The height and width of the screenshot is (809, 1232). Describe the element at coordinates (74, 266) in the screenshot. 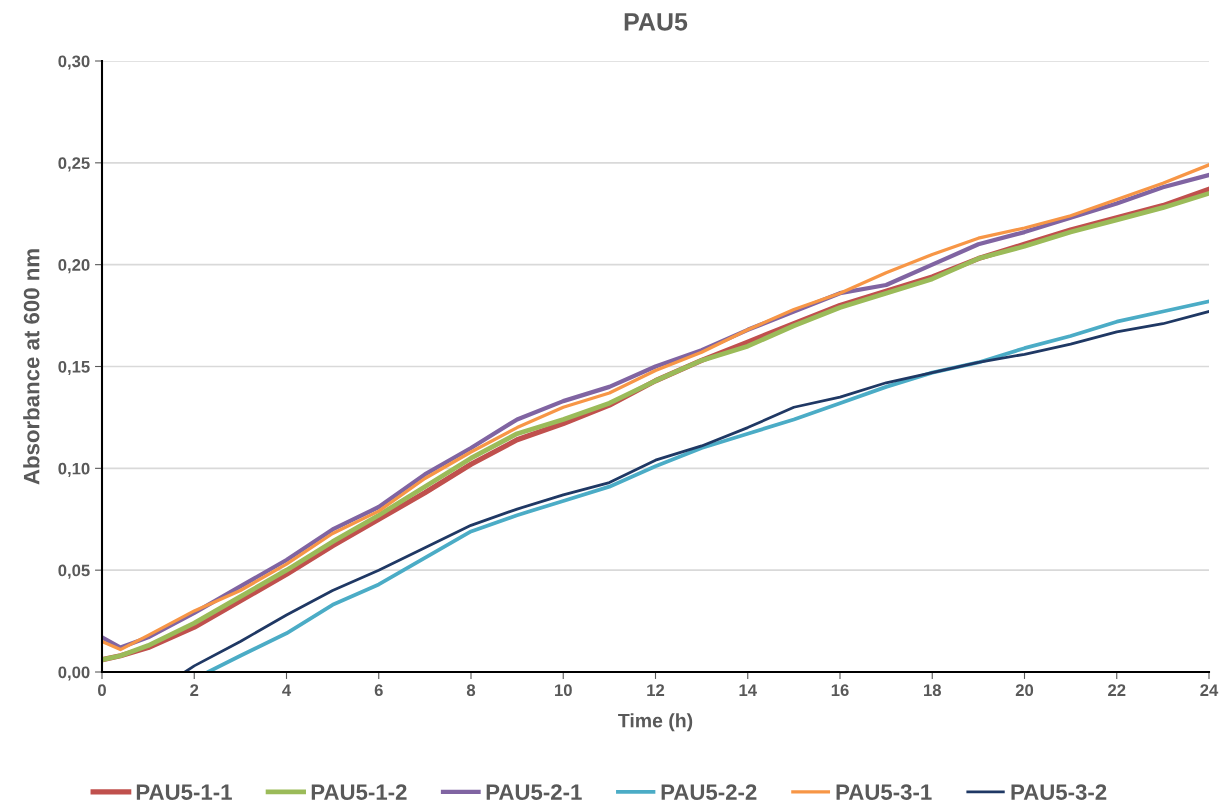

I see `y-tick-label: 0,20` at that location.